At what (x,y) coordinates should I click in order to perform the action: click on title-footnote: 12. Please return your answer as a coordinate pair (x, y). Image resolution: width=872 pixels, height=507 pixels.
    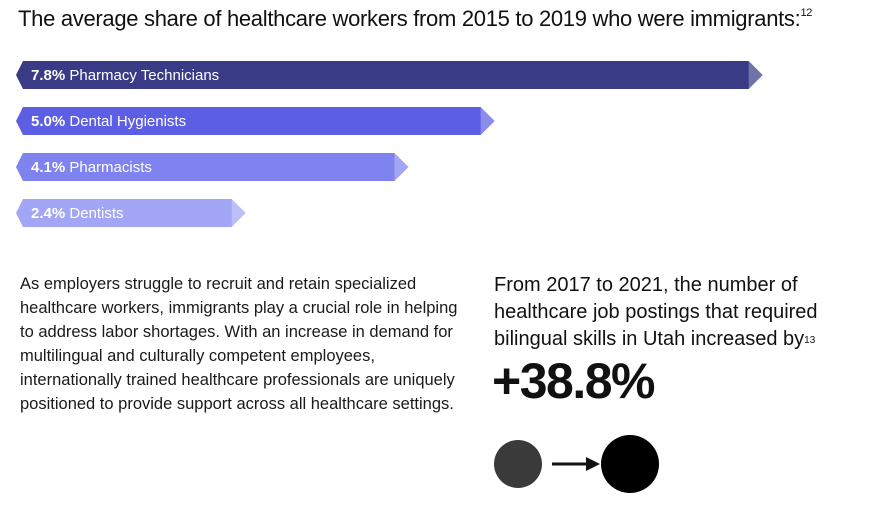
    Looking at the image, I should click on (806, 13).